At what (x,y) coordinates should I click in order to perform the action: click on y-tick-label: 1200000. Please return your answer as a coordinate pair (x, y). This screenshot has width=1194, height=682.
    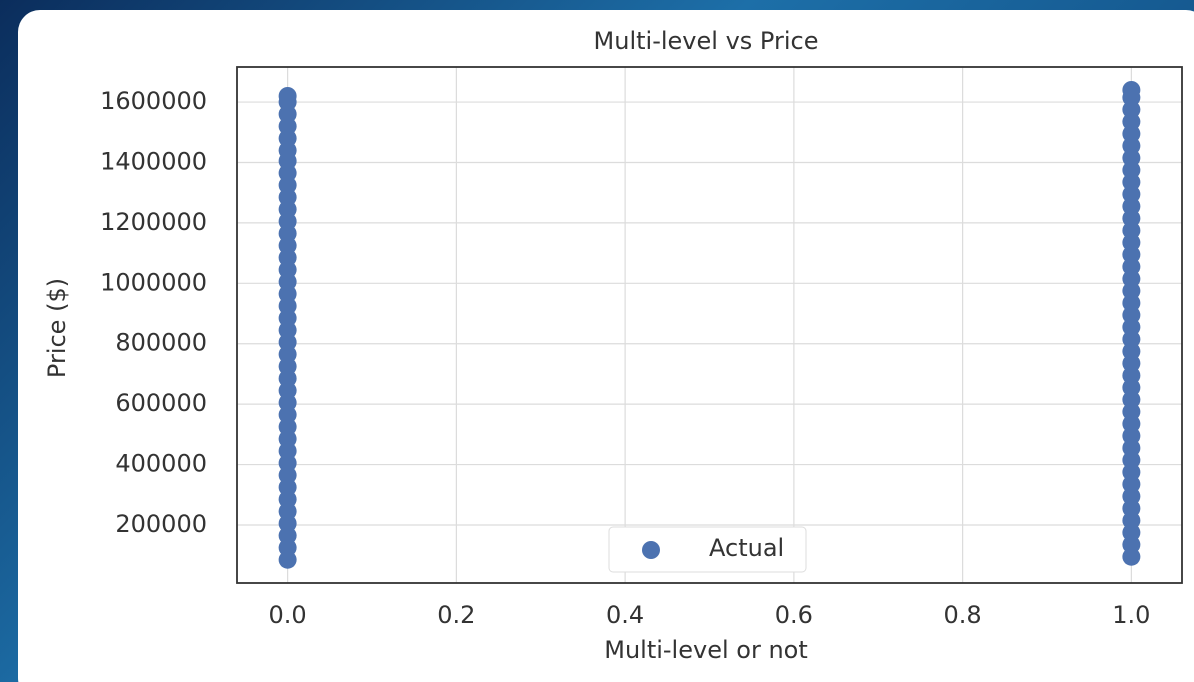
    Looking at the image, I should click on (153, 222).